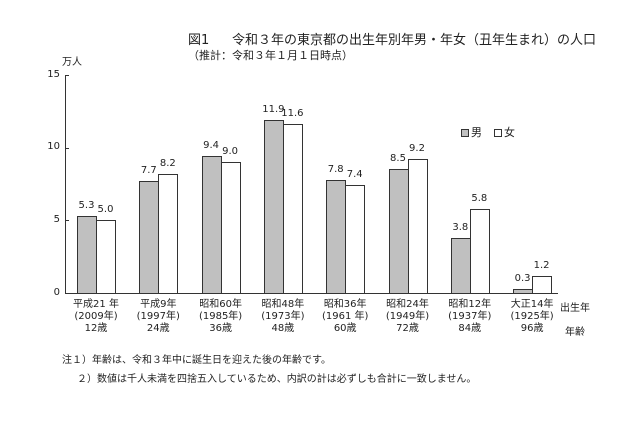  What do you see at coordinates (541, 265) in the screenshot?
I see `bar-value-label: 1.2` at bounding box center [541, 265].